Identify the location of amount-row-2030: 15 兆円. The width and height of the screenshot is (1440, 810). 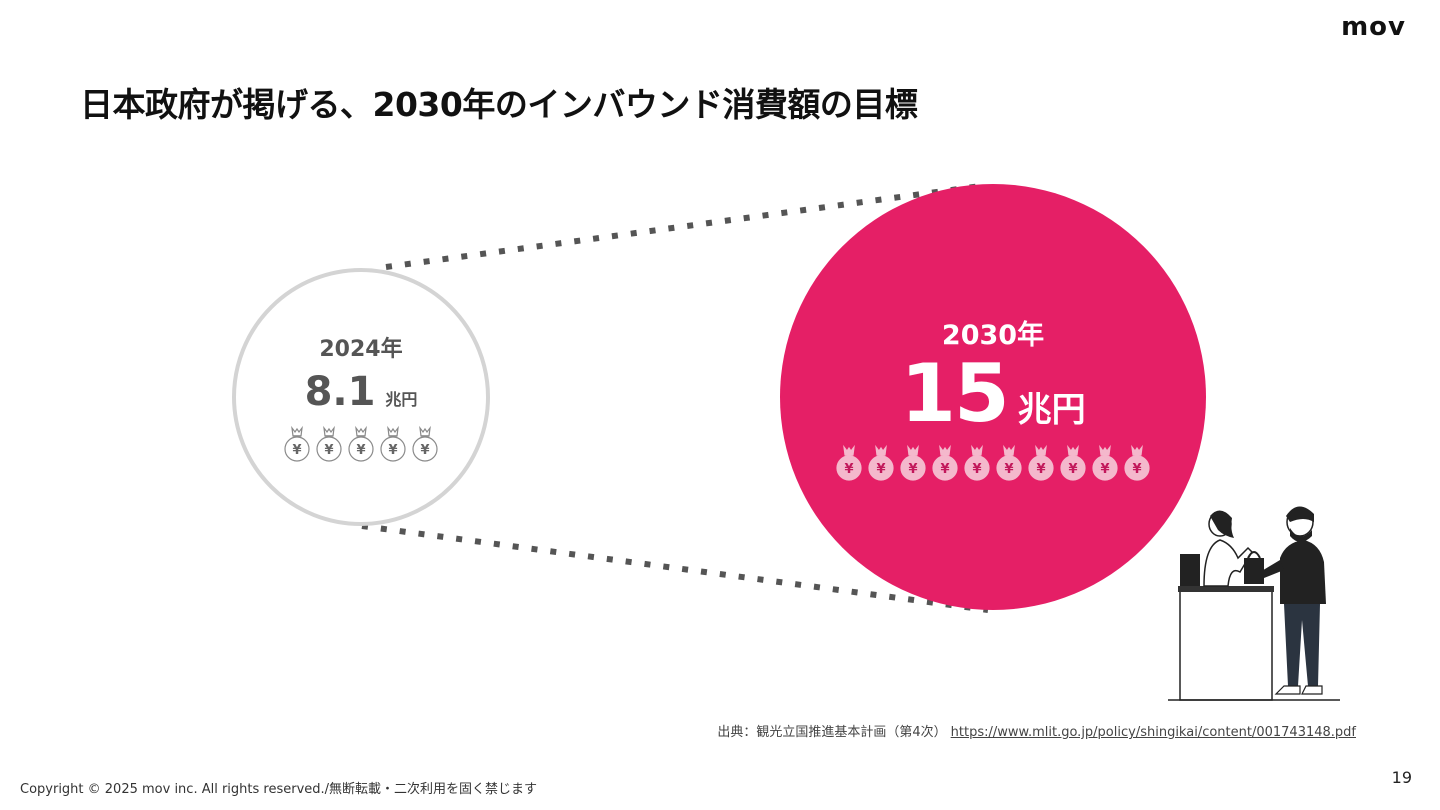
(993, 393).